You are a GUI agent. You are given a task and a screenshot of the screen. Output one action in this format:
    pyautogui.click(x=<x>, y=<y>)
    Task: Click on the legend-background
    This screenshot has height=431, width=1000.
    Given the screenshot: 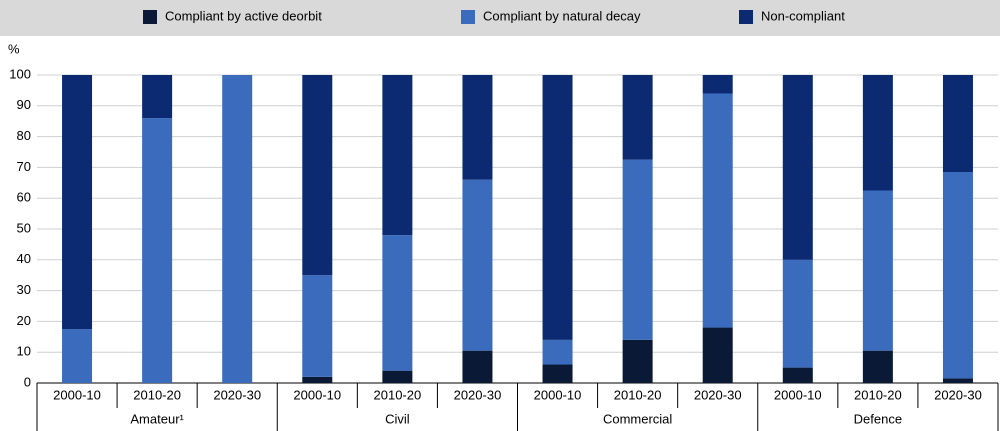 What is the action you would take?
    pyautogui.click(x=500, y=18)
    